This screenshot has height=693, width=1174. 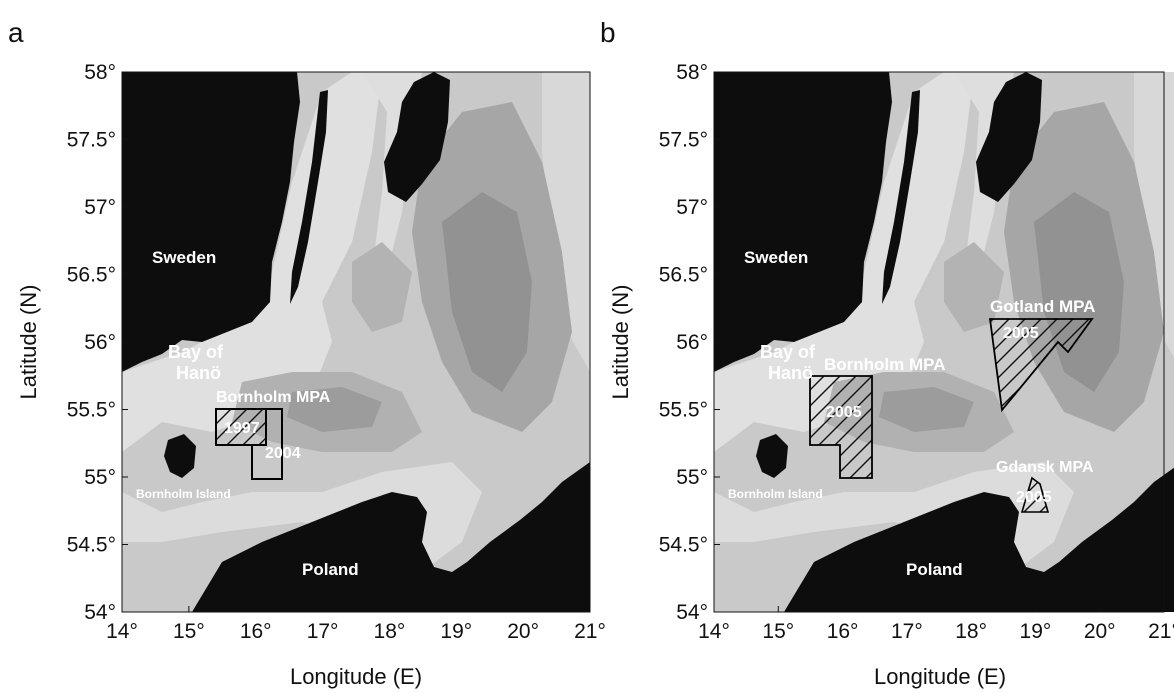 I want to click on mpa-label: Gdansk MPA, so click(x=1045, y=467).